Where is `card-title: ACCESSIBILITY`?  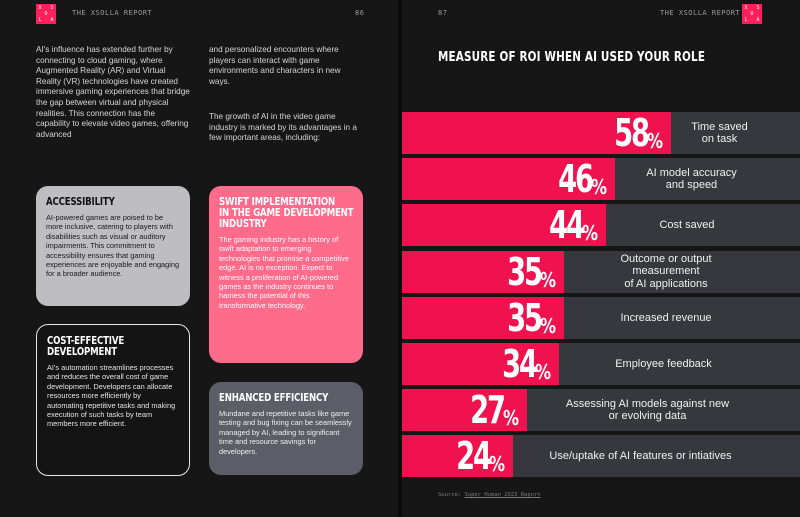
card-title: ACCESSIBILITY is located at coordinates (80, 201).